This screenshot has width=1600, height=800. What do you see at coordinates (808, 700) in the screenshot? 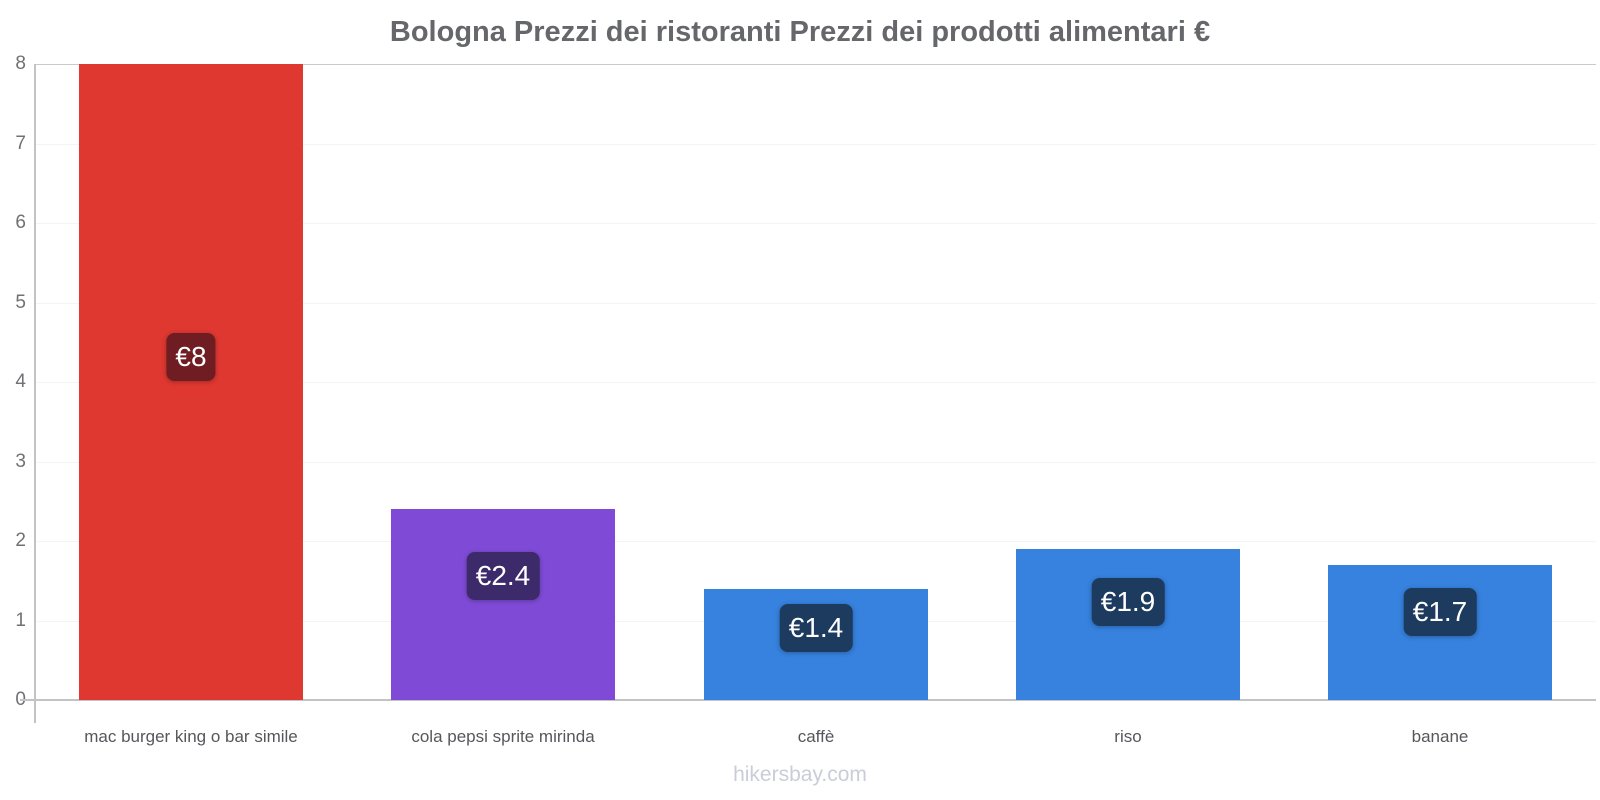
I see `x-axis-line` at bounding box center [808, 700].